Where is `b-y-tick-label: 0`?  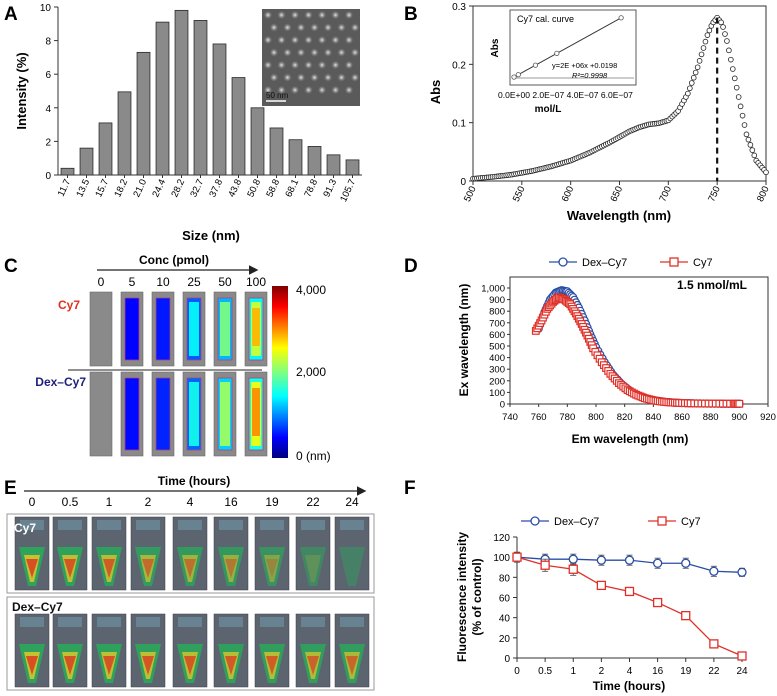
b-y-tick-label: 0 is located at coordinates (463, 182).